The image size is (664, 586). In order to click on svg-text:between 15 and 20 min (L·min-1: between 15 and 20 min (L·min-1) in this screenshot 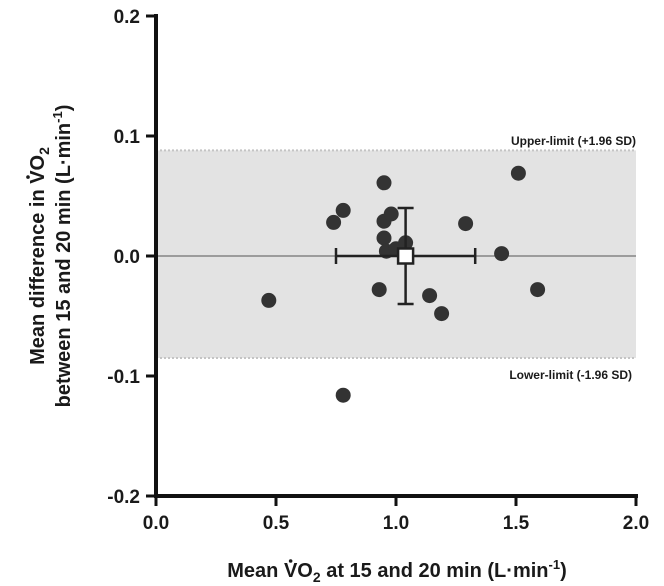, I will do `click(62, 256)`.